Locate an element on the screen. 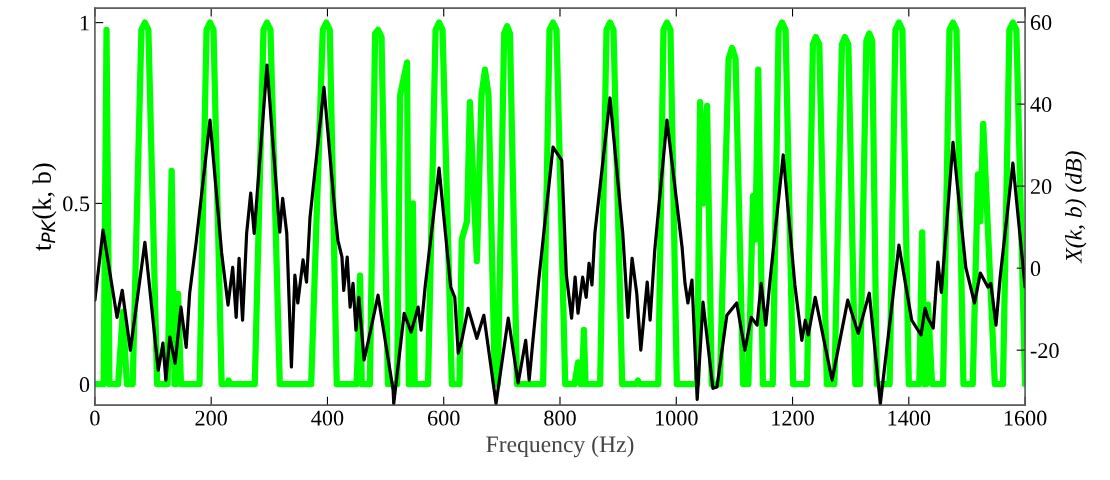 This screenshot has width=1110, height=480. y-axis-title: t$_{PK}$(k, b) is located at coordinates (44, 207).